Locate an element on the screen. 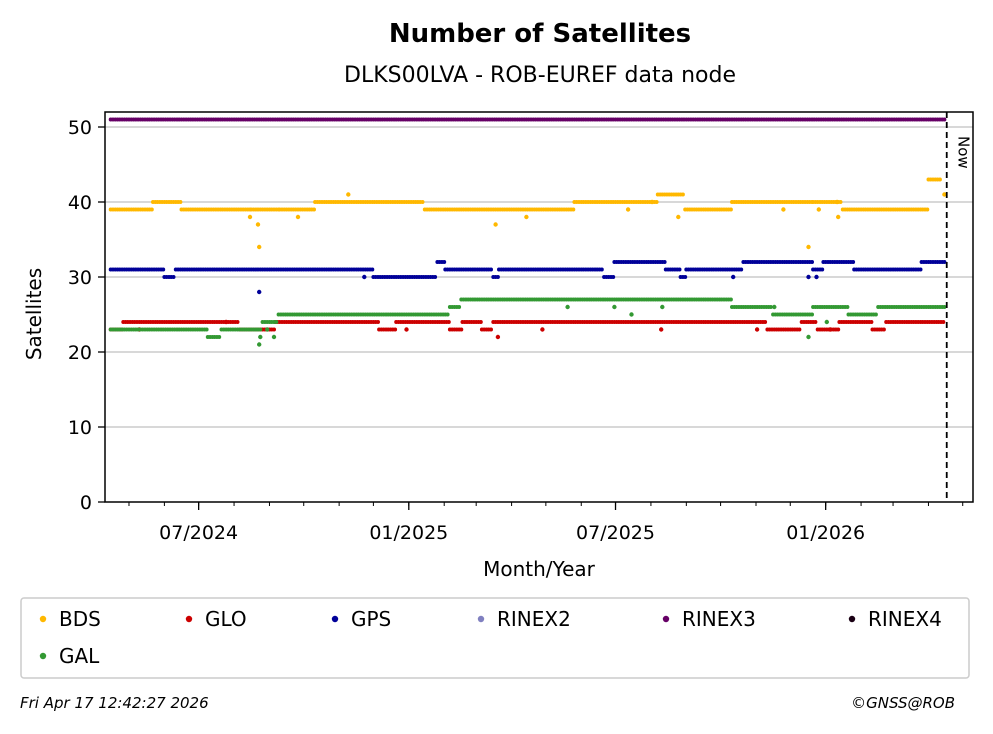 This screenshot has height=734, width=993. chart-subtitle: DLKS00LVA - ROB-EUREF data node is located at coordinates (540, 75).